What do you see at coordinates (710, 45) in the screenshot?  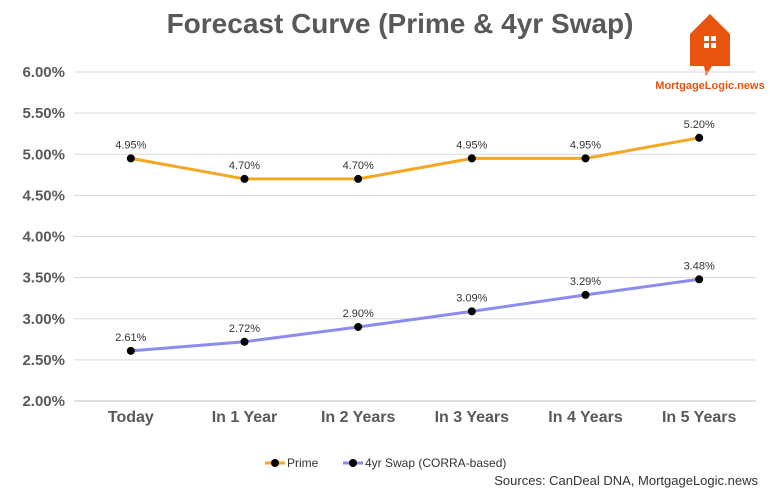 I see `mortgagelogic-logo` at bounding box center [710, 45].